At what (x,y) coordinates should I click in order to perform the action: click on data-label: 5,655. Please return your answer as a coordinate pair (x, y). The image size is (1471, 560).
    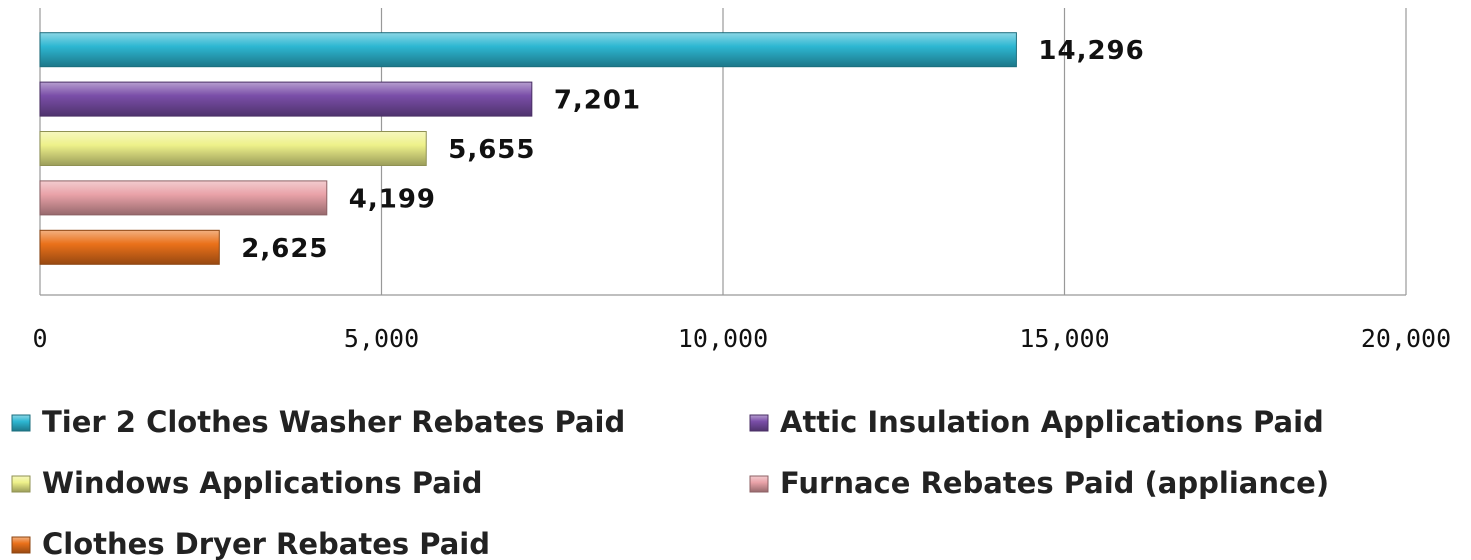
    Looking at the image, I should click on (491, 150).